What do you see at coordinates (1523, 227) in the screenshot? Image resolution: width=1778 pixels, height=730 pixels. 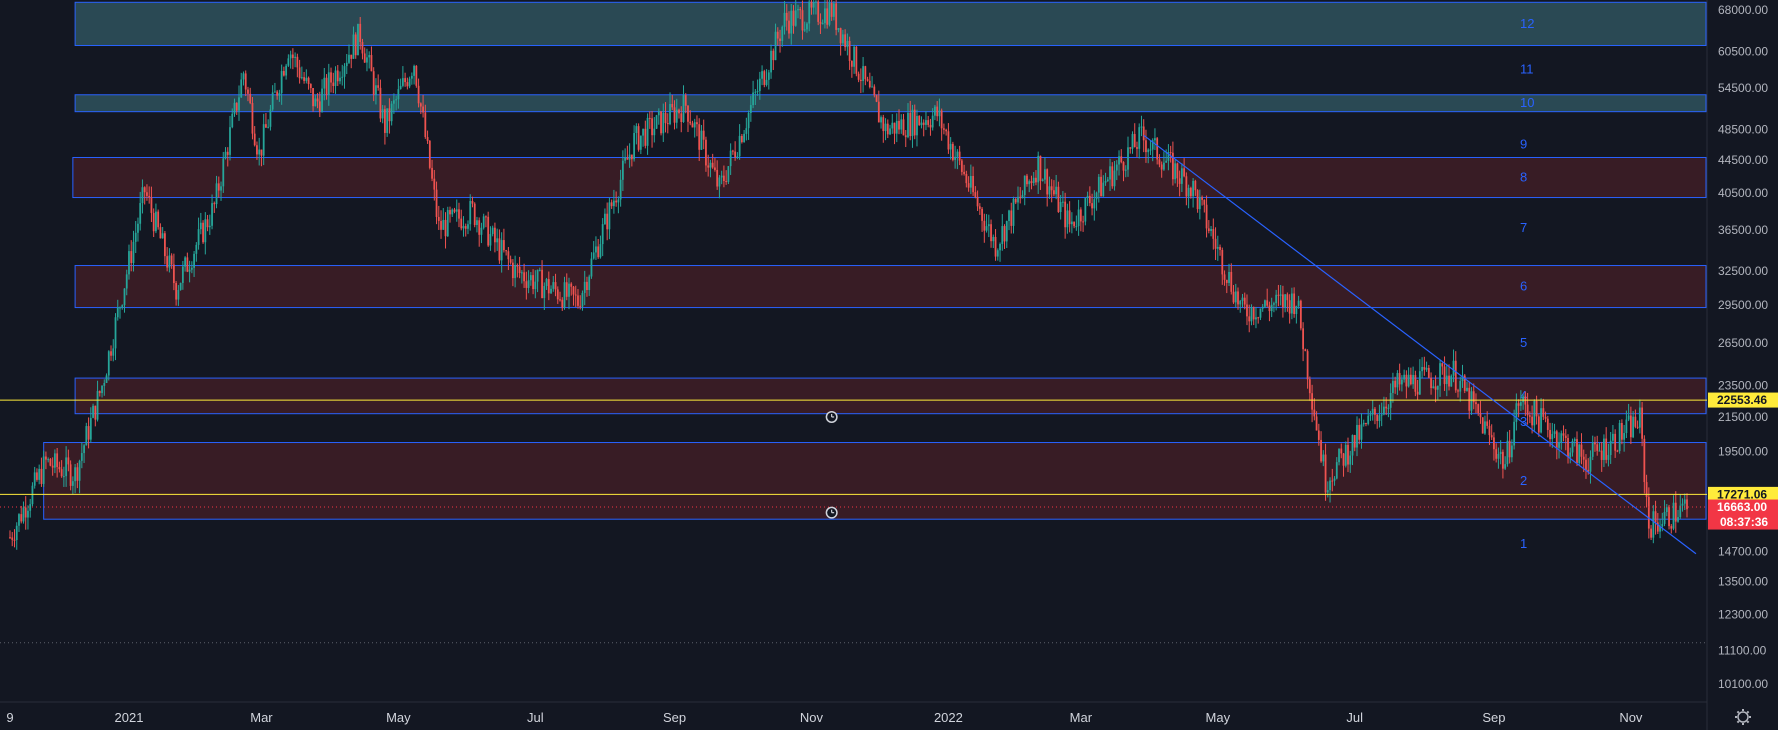 I see `zone-number-7: 7` at bounding box center [1523, 227].